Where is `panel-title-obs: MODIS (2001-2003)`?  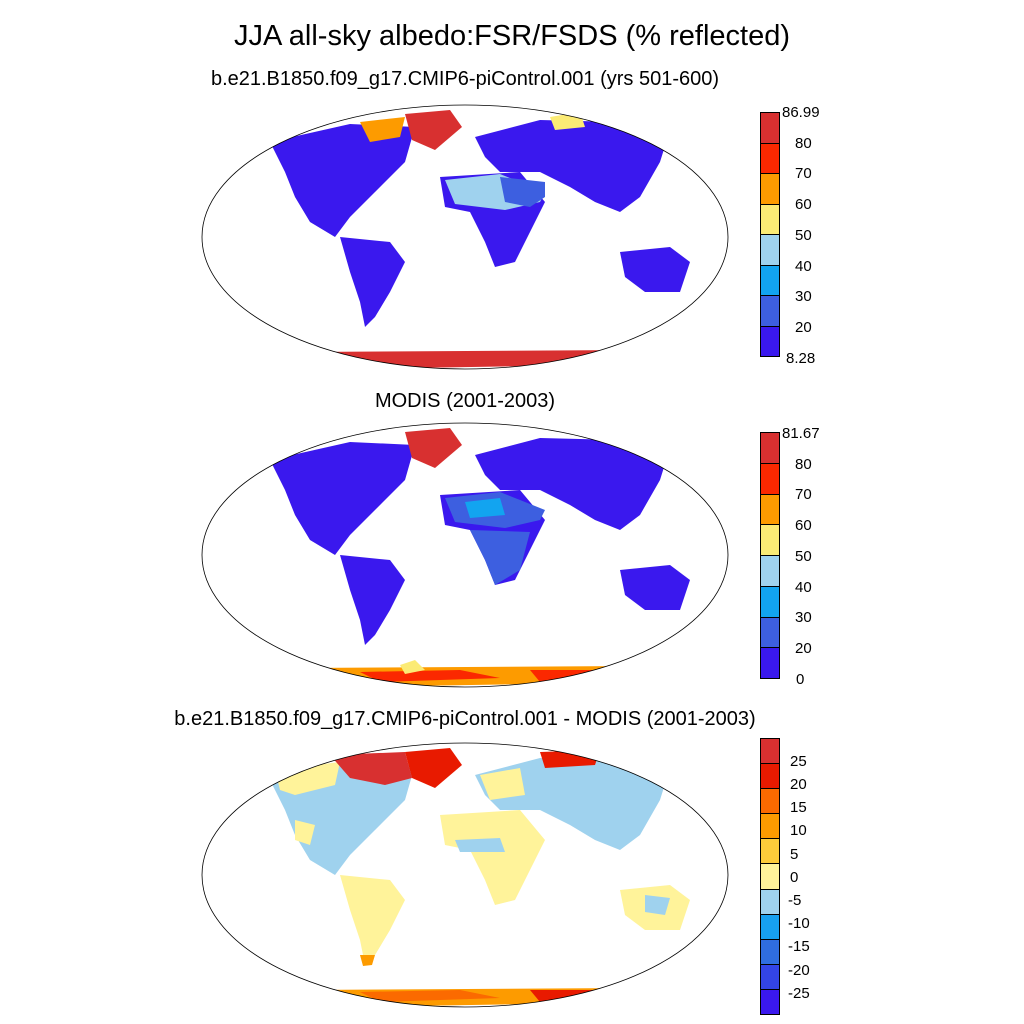 panel-title-obs: MODIS (2001-2003) is located at coordinates (465, 401).